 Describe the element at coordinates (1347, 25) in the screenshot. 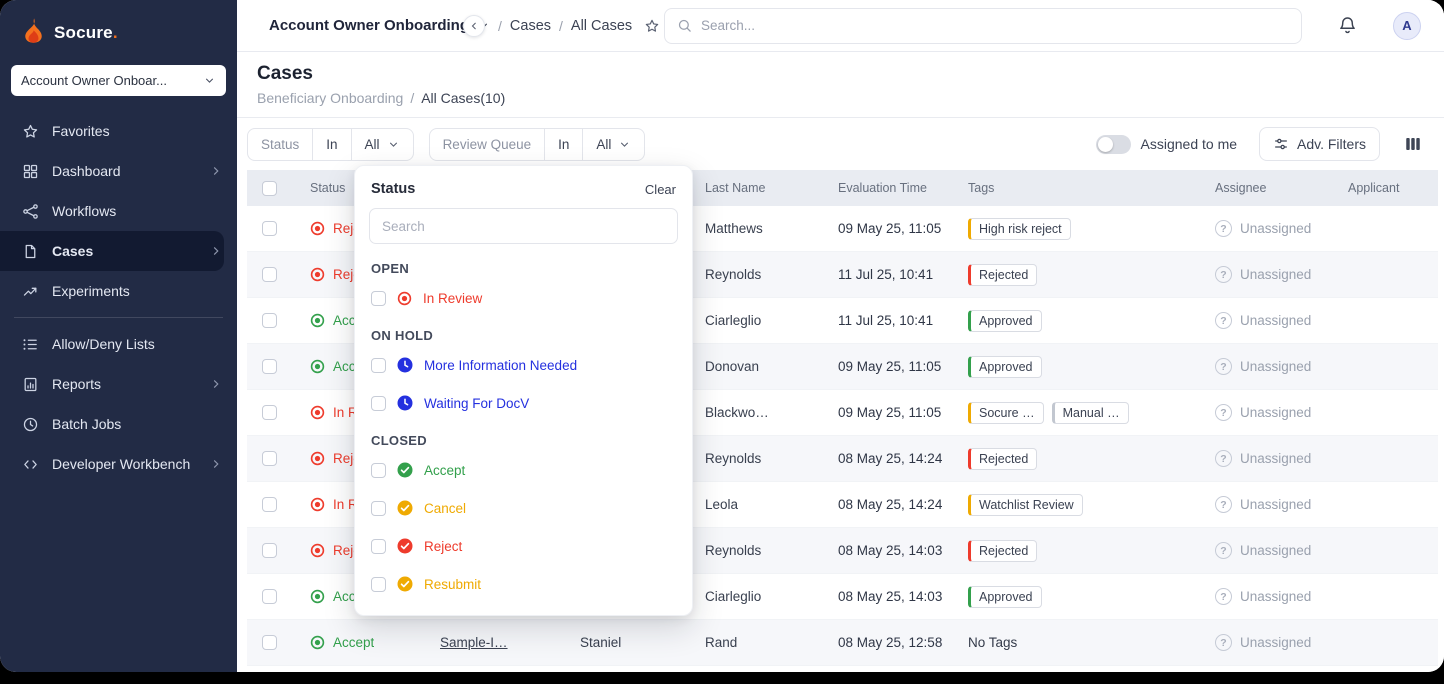

I see `notifications-bell-icon` at that location.